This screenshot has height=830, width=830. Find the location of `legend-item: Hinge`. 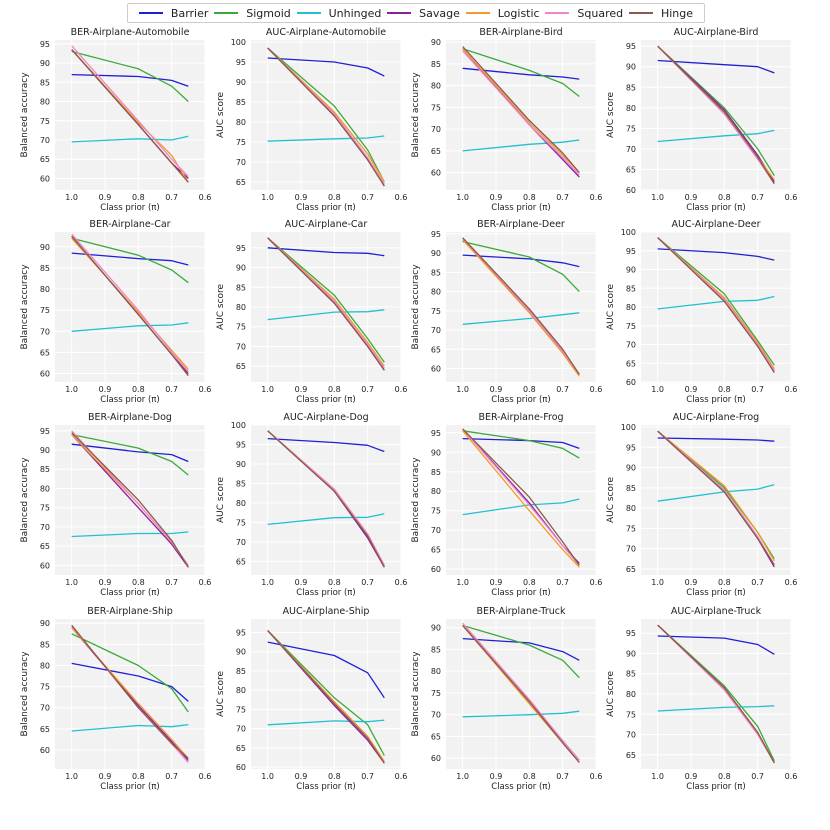

legend-item: Hinge is located at coordinates (660, 13).